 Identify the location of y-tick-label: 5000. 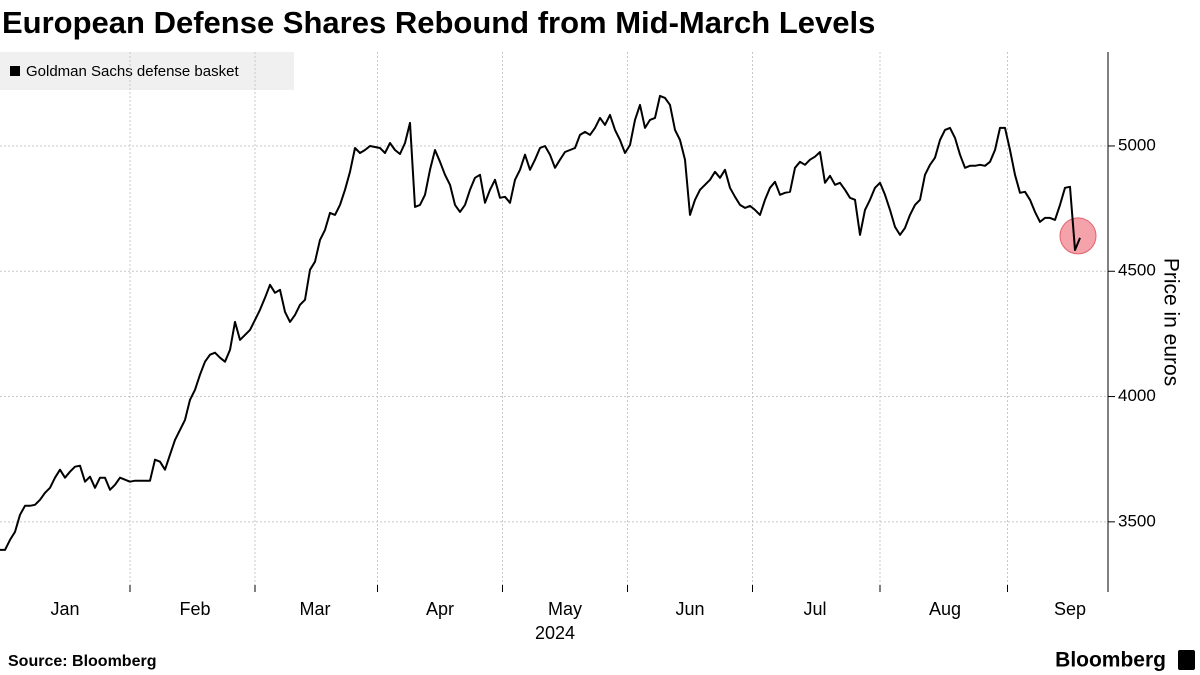
(1137, 144).